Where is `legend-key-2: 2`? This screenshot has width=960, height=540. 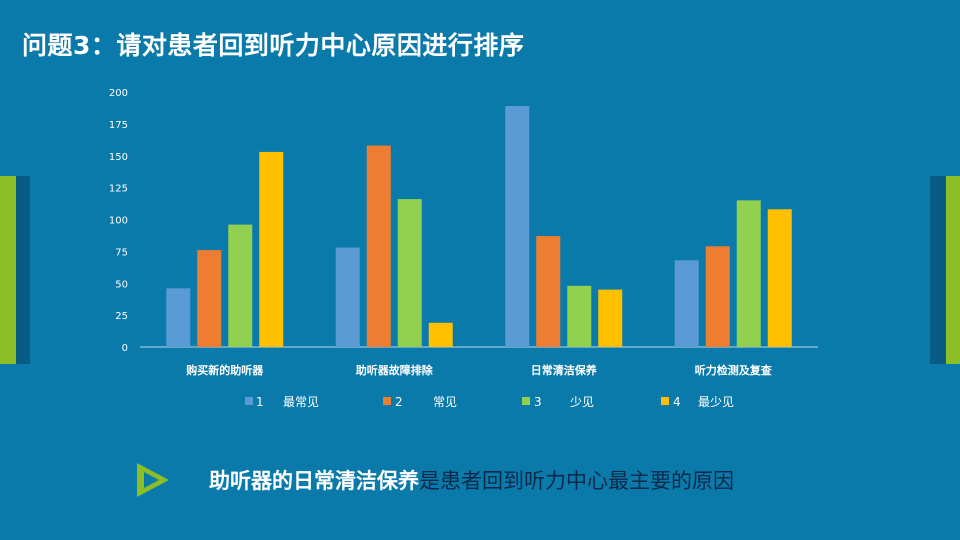
legend-key-2: 2 is located at coordinates (399, 402).